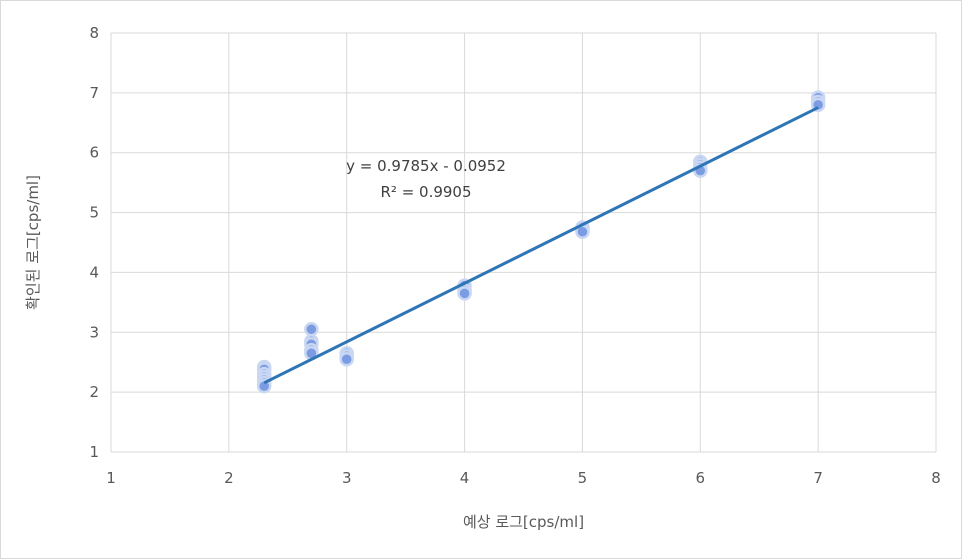 This screenshot has width=962, height=559. What do you see at coordinates (94, 392) in the screenshot?
I see `y-tick-label: 2` at bounding box center [94, 392].